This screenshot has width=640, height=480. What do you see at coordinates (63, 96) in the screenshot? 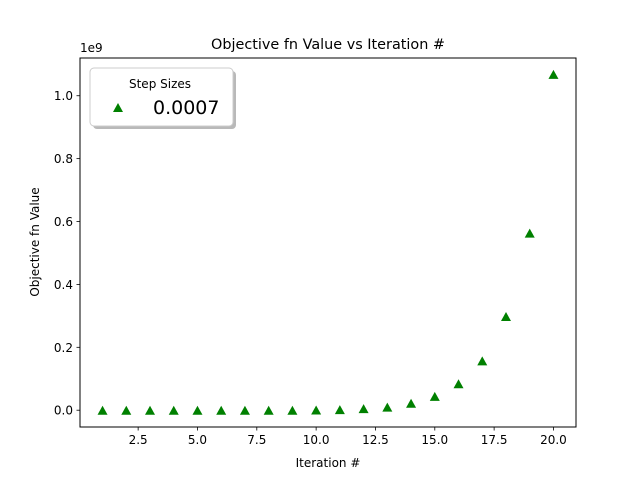
I see `y-tick-label: 1.0` at bounding box center [63, 96].